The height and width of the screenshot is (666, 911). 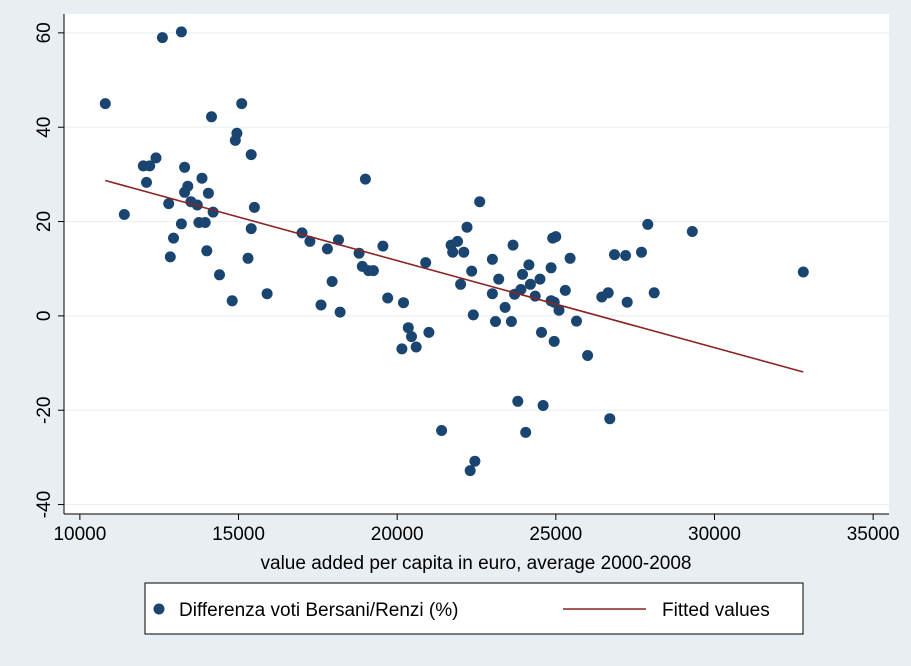 I want to click on x-tick-label-1: 15000, so click(x=238, y=534).